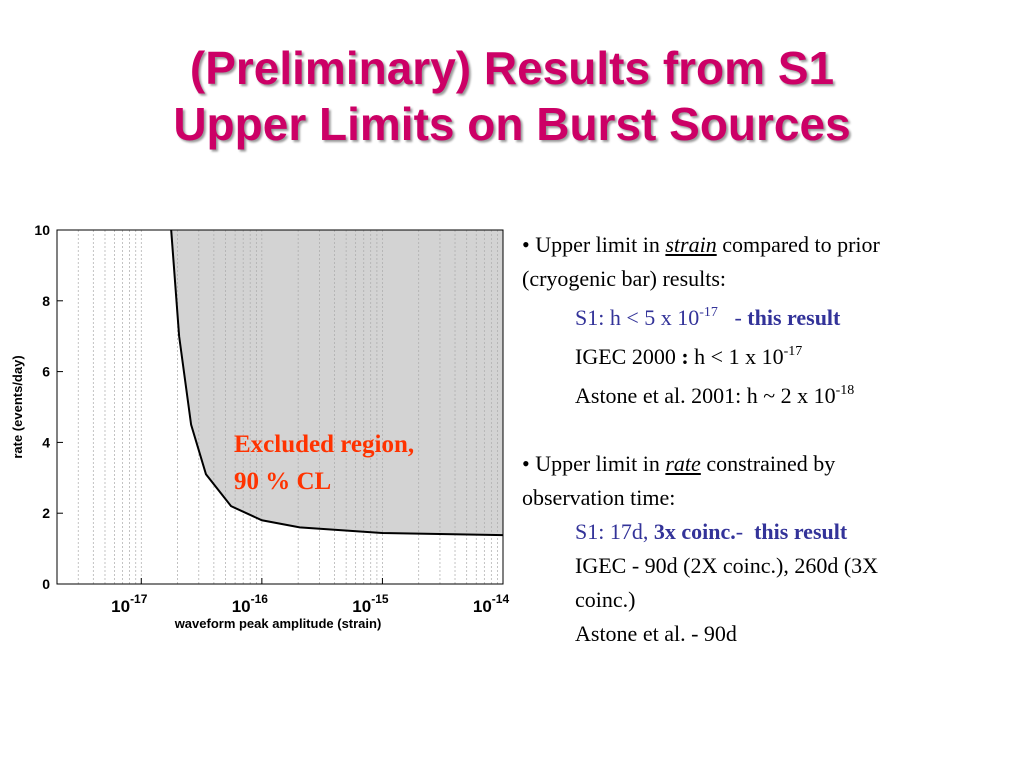 The height and width of the screenshot is (768, 1024). Describe the element at coordinates (46, 513) in the screenshot. I see `y-tick-label: 2` at that location.